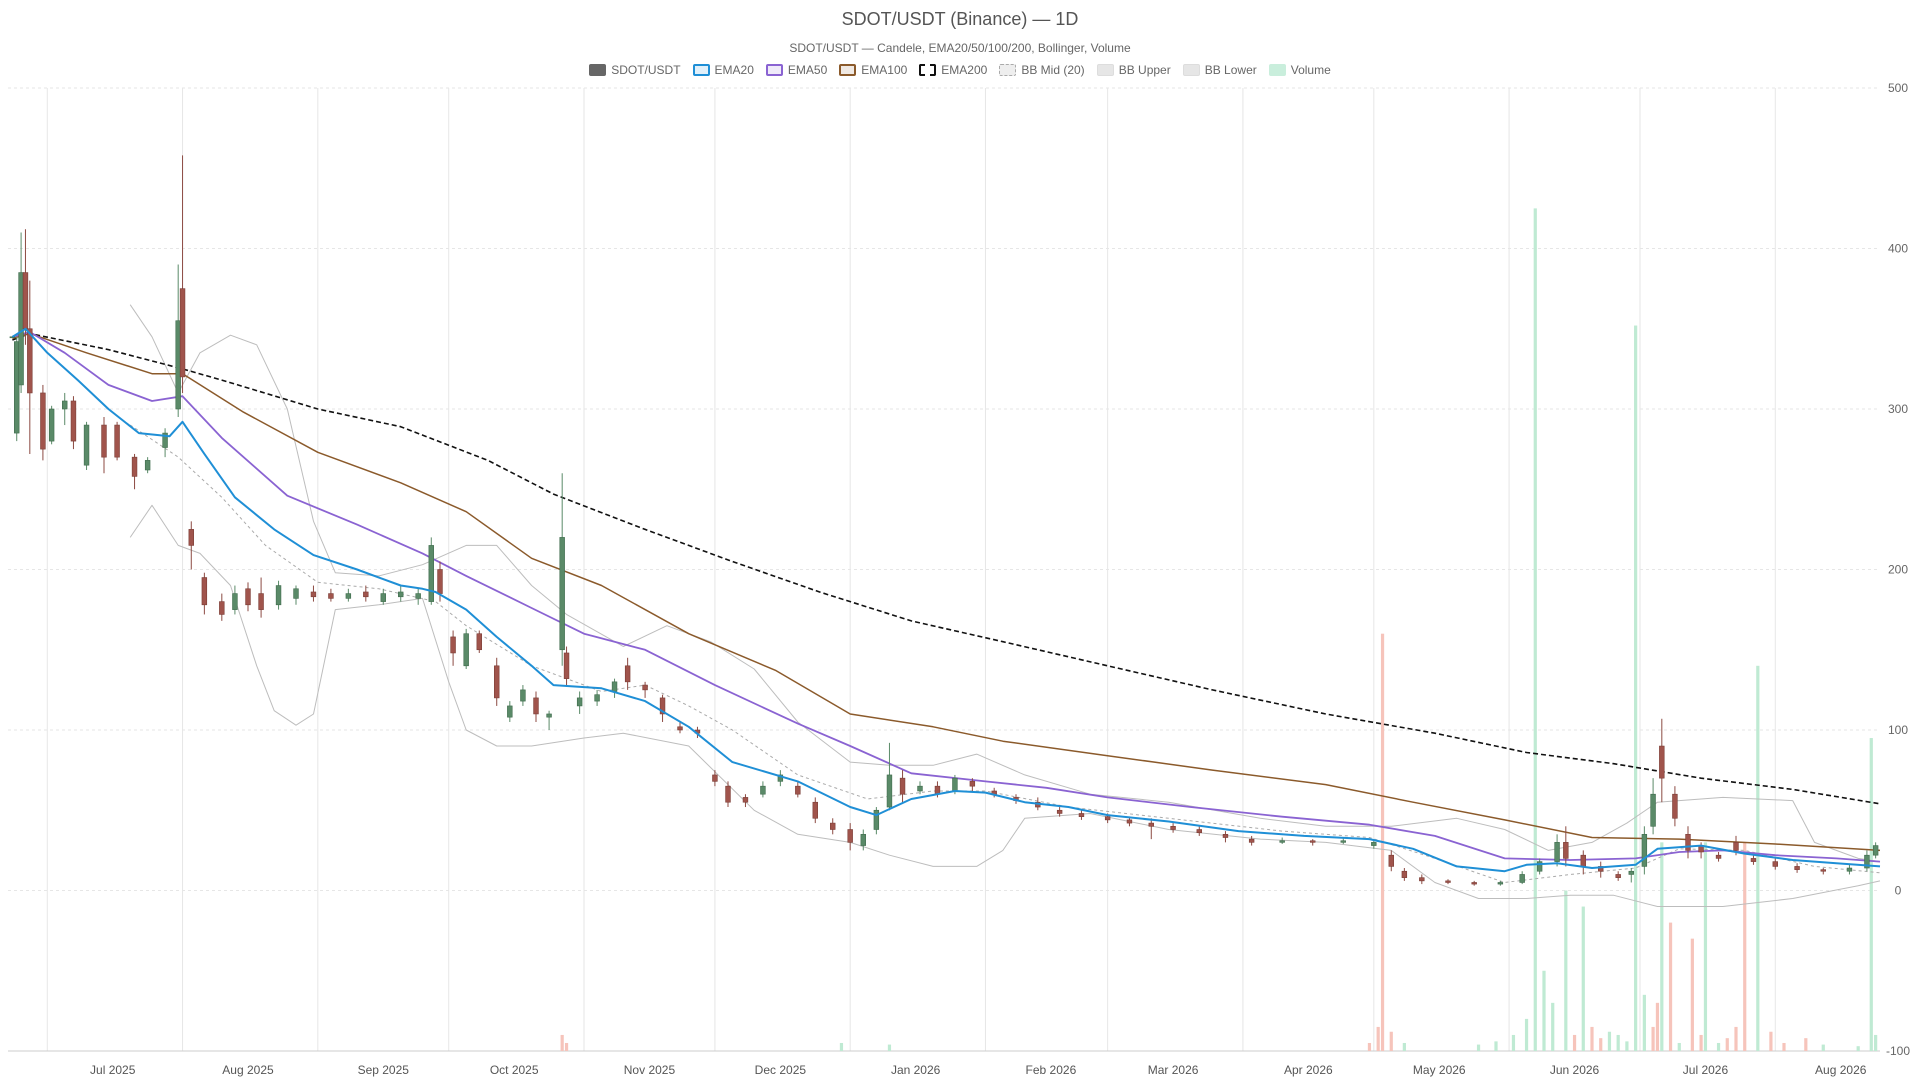  What do you see at coordinates (1173, 1070) in the screenshot?
I see `x-tick-label: Mar 2026` at bounding box center [1173, 1070].